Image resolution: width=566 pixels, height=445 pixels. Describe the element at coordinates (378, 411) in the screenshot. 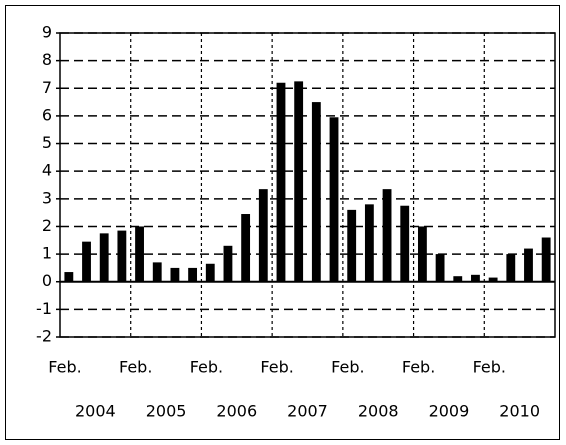

I see `year-label: 2008` at that location.